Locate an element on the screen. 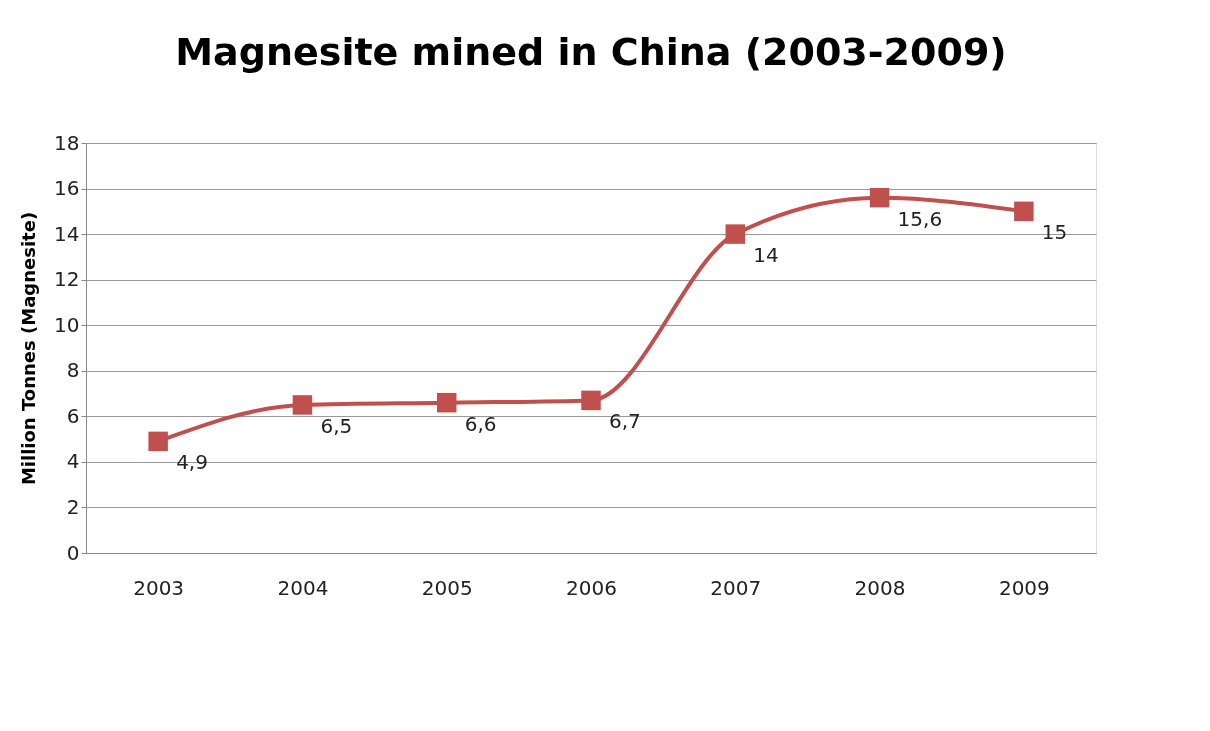 The width and height of the screenshot is (1210, 731). x-tick-label: 2008 is located at coordinates (880, 587).